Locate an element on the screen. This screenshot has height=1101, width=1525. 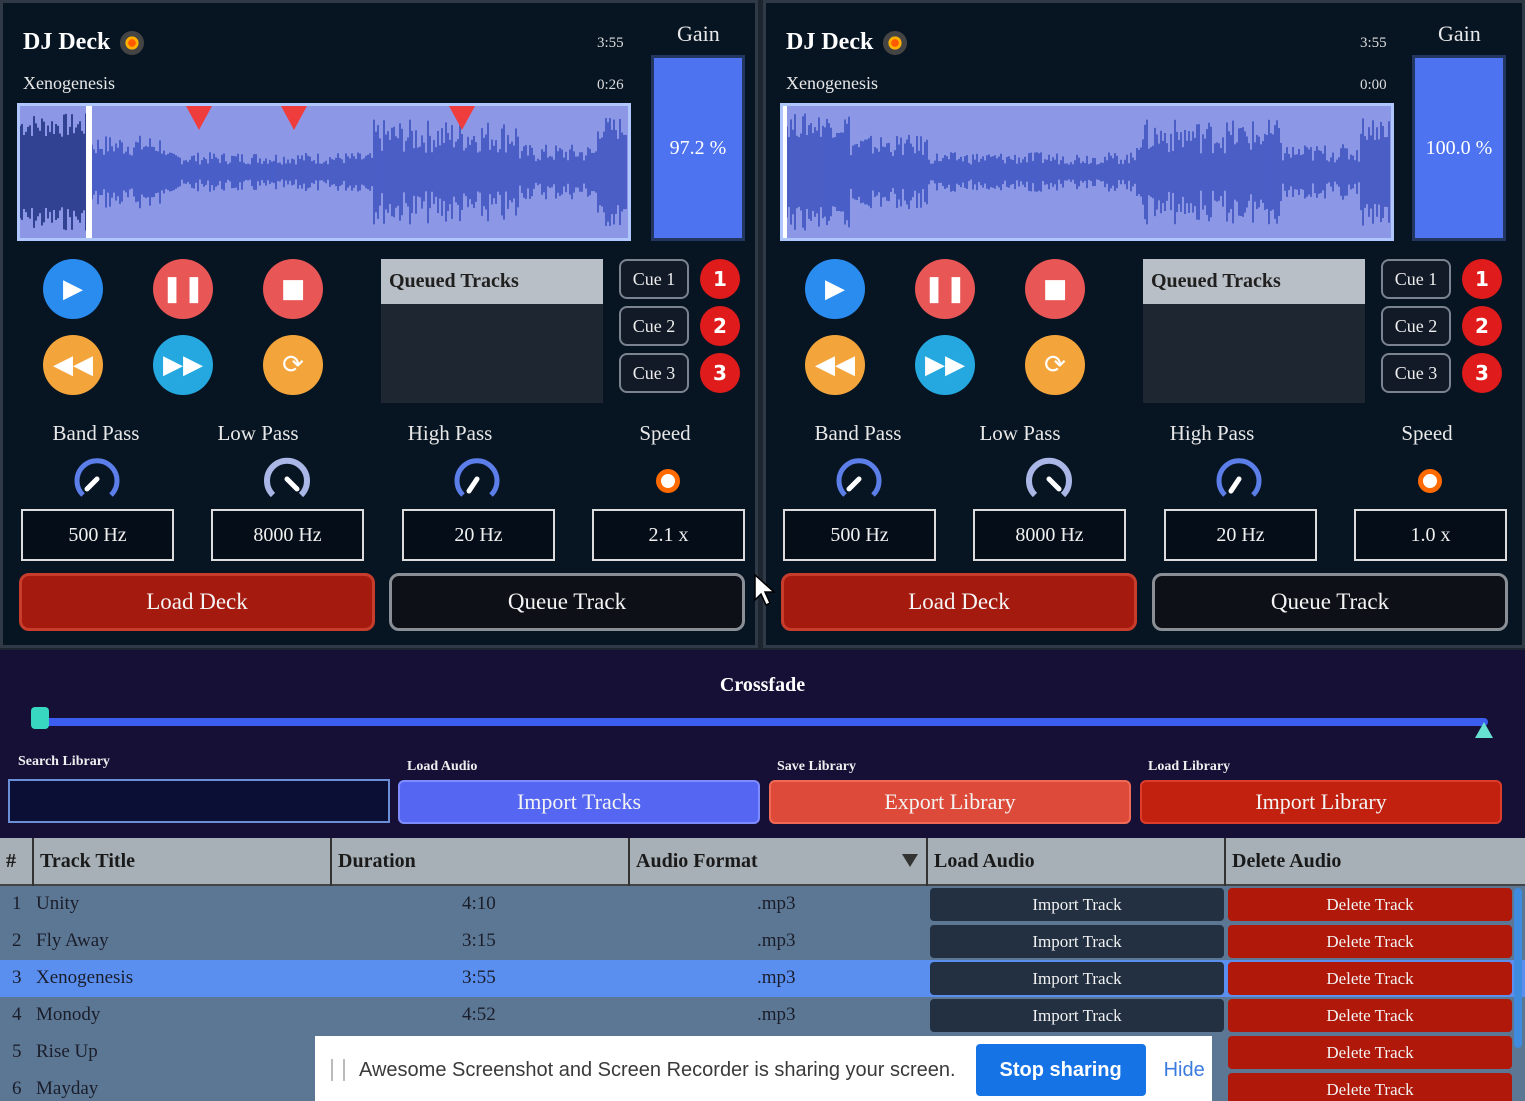
table-scrollbar is located at coordinates (1518, 968).